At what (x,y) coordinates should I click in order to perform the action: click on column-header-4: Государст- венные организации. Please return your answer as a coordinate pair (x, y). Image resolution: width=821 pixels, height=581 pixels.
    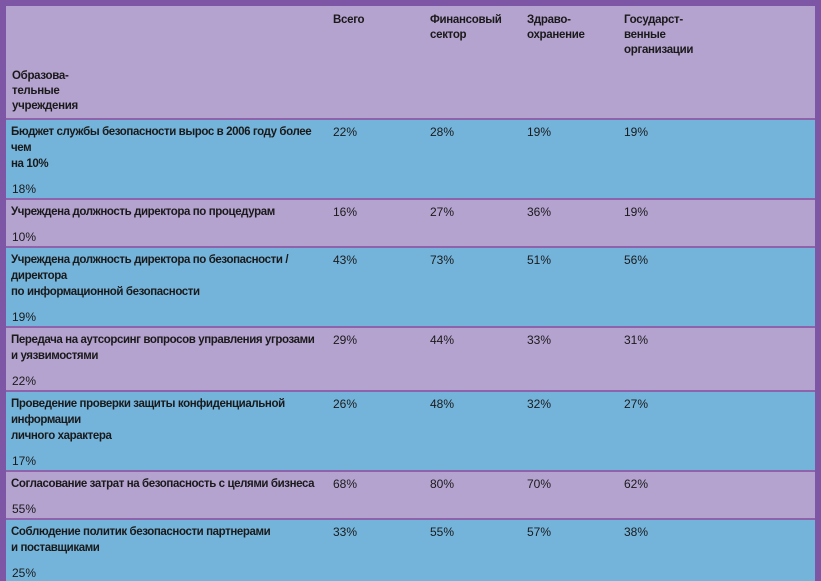
    Looking at the image, I should click on (659, 35).